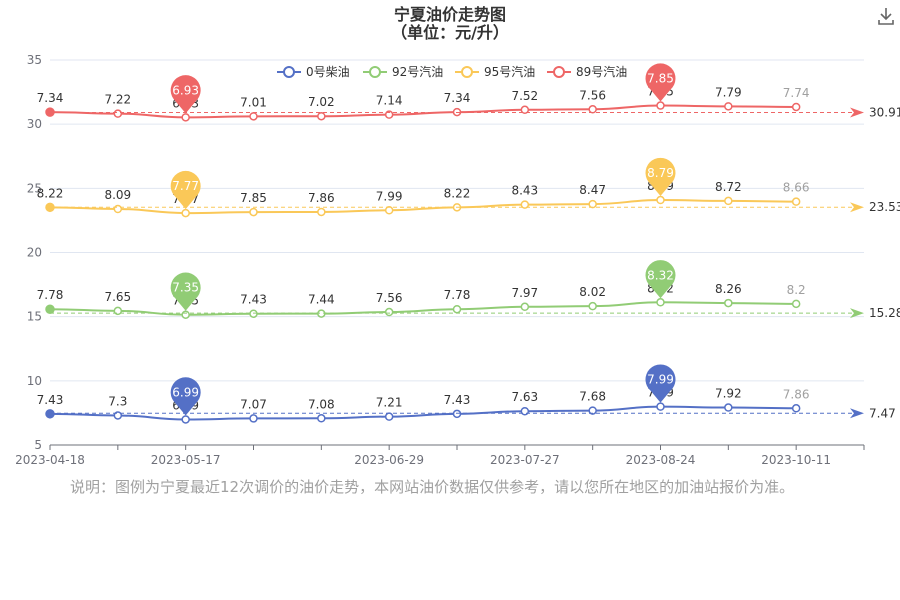 The image size is (900, 600). I want to click on max-marker: 8.79, so click(660, 177).